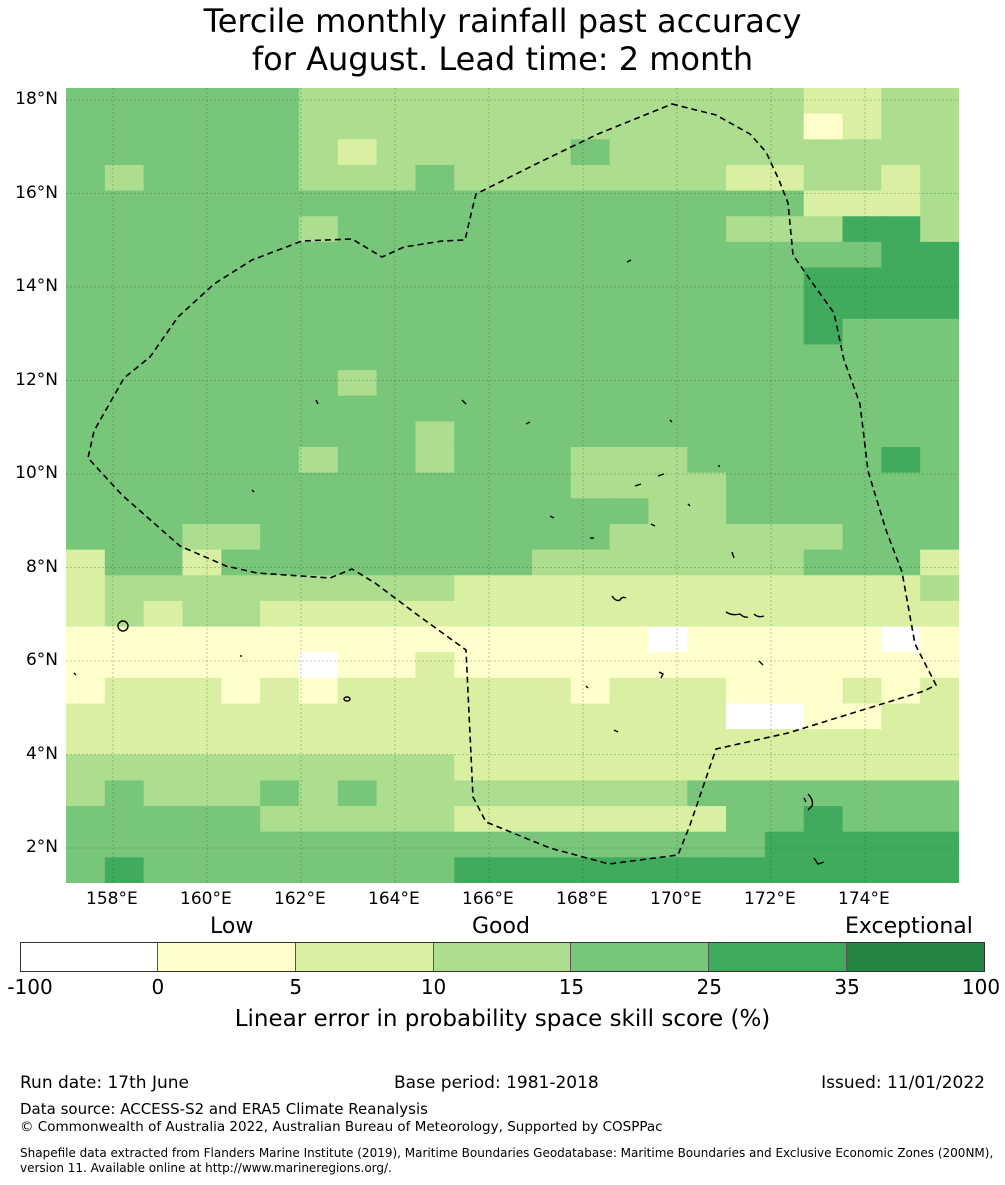 This screenshot has width=1005, height=1185. I want to click on longitude-label: 158°E, so click(112, 899).